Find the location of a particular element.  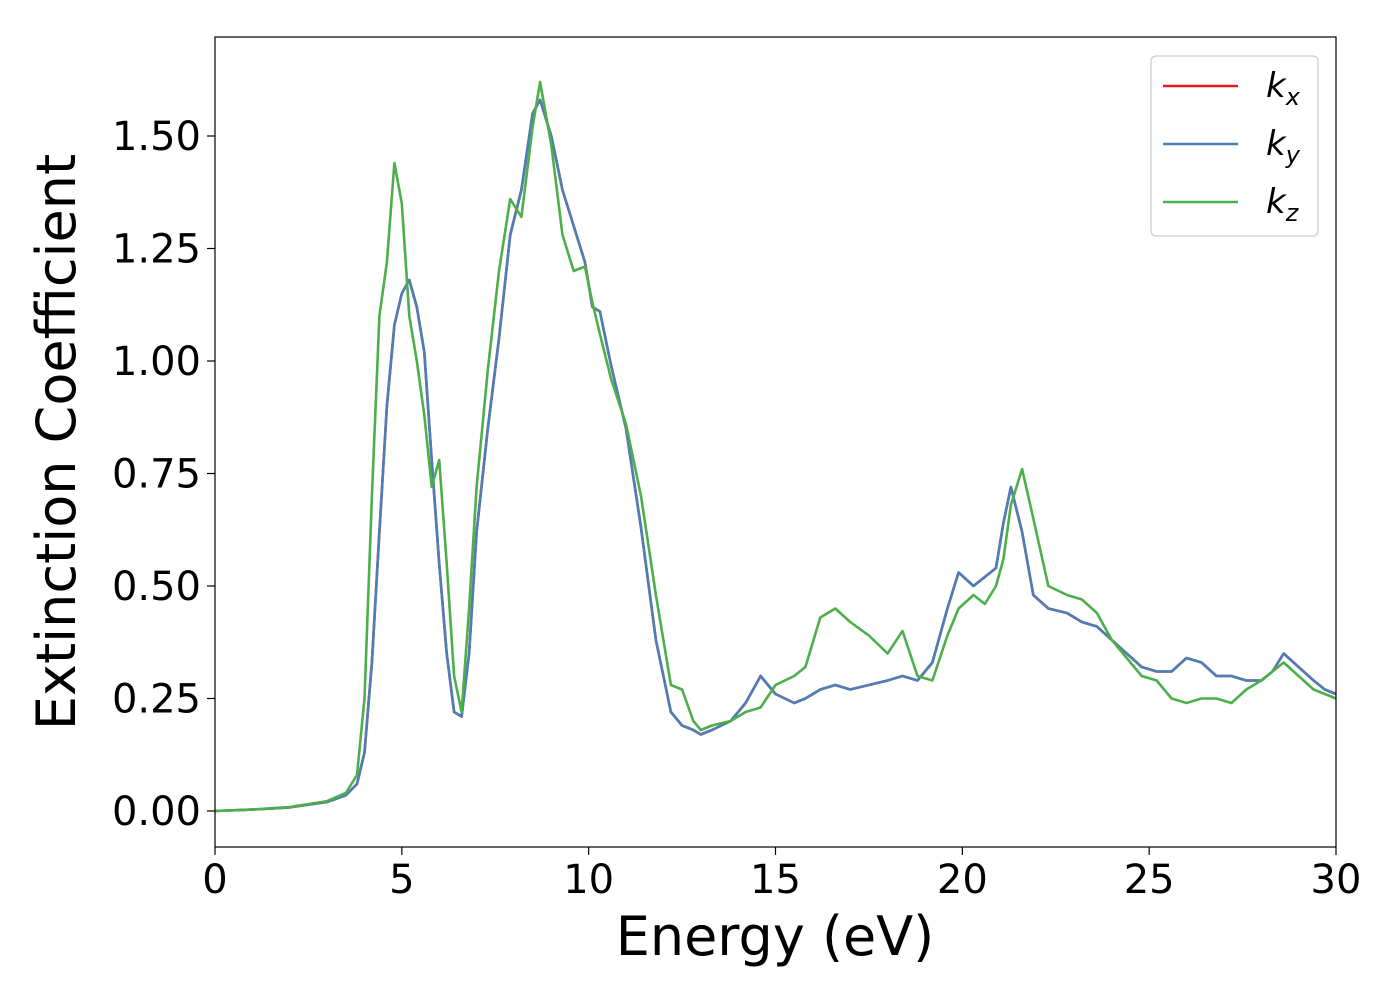

y-tick-label: 1.25 is located at coordinates (156, 250).